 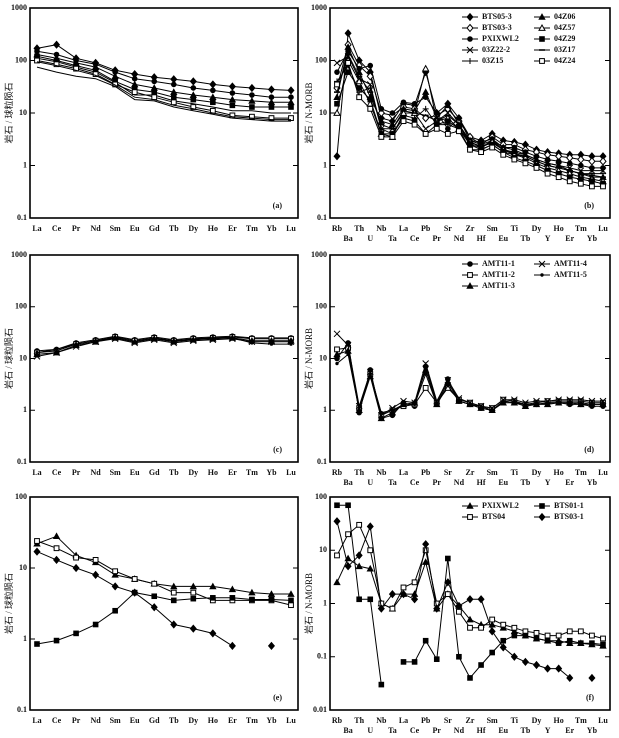 What do you see at coordinates (370, 238) in the screenshot?
I see `x-tick-label: U` at bounding box center [370, 238].